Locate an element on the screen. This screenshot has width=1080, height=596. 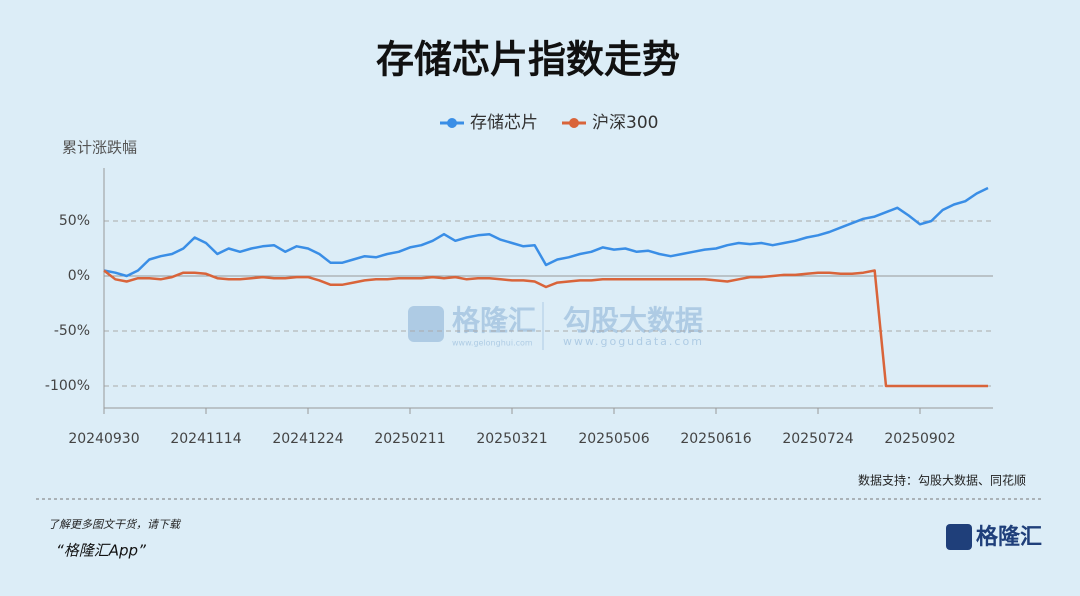
footer-app: “格隆汇App” is located at coordinates (101, 551).